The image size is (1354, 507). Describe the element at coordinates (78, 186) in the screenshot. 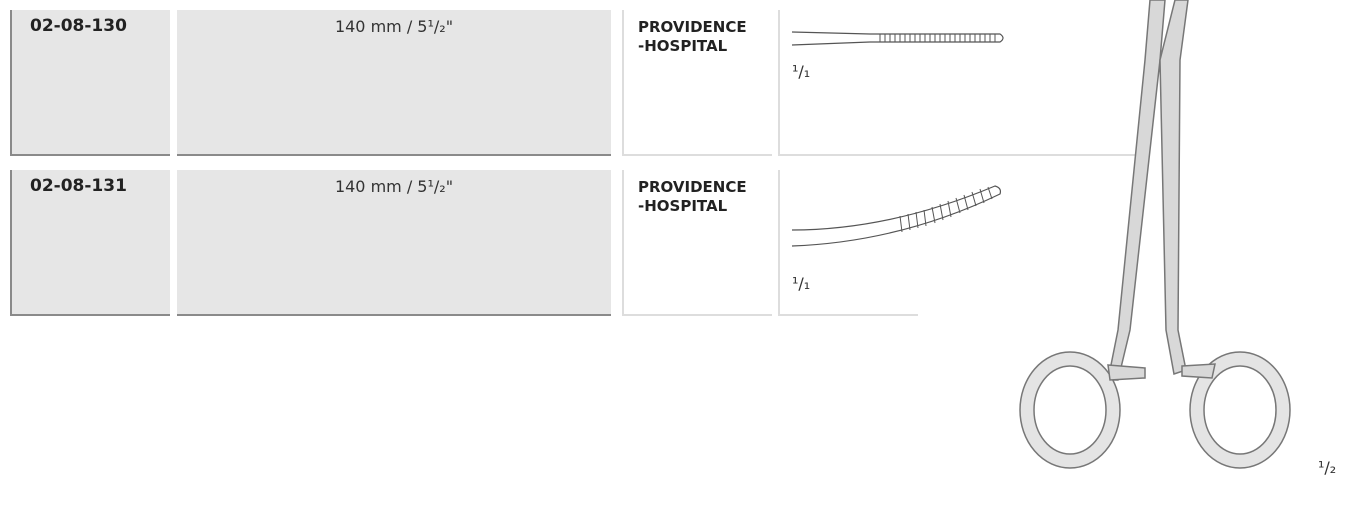

I see `article-code: 02-08-131` at that location.